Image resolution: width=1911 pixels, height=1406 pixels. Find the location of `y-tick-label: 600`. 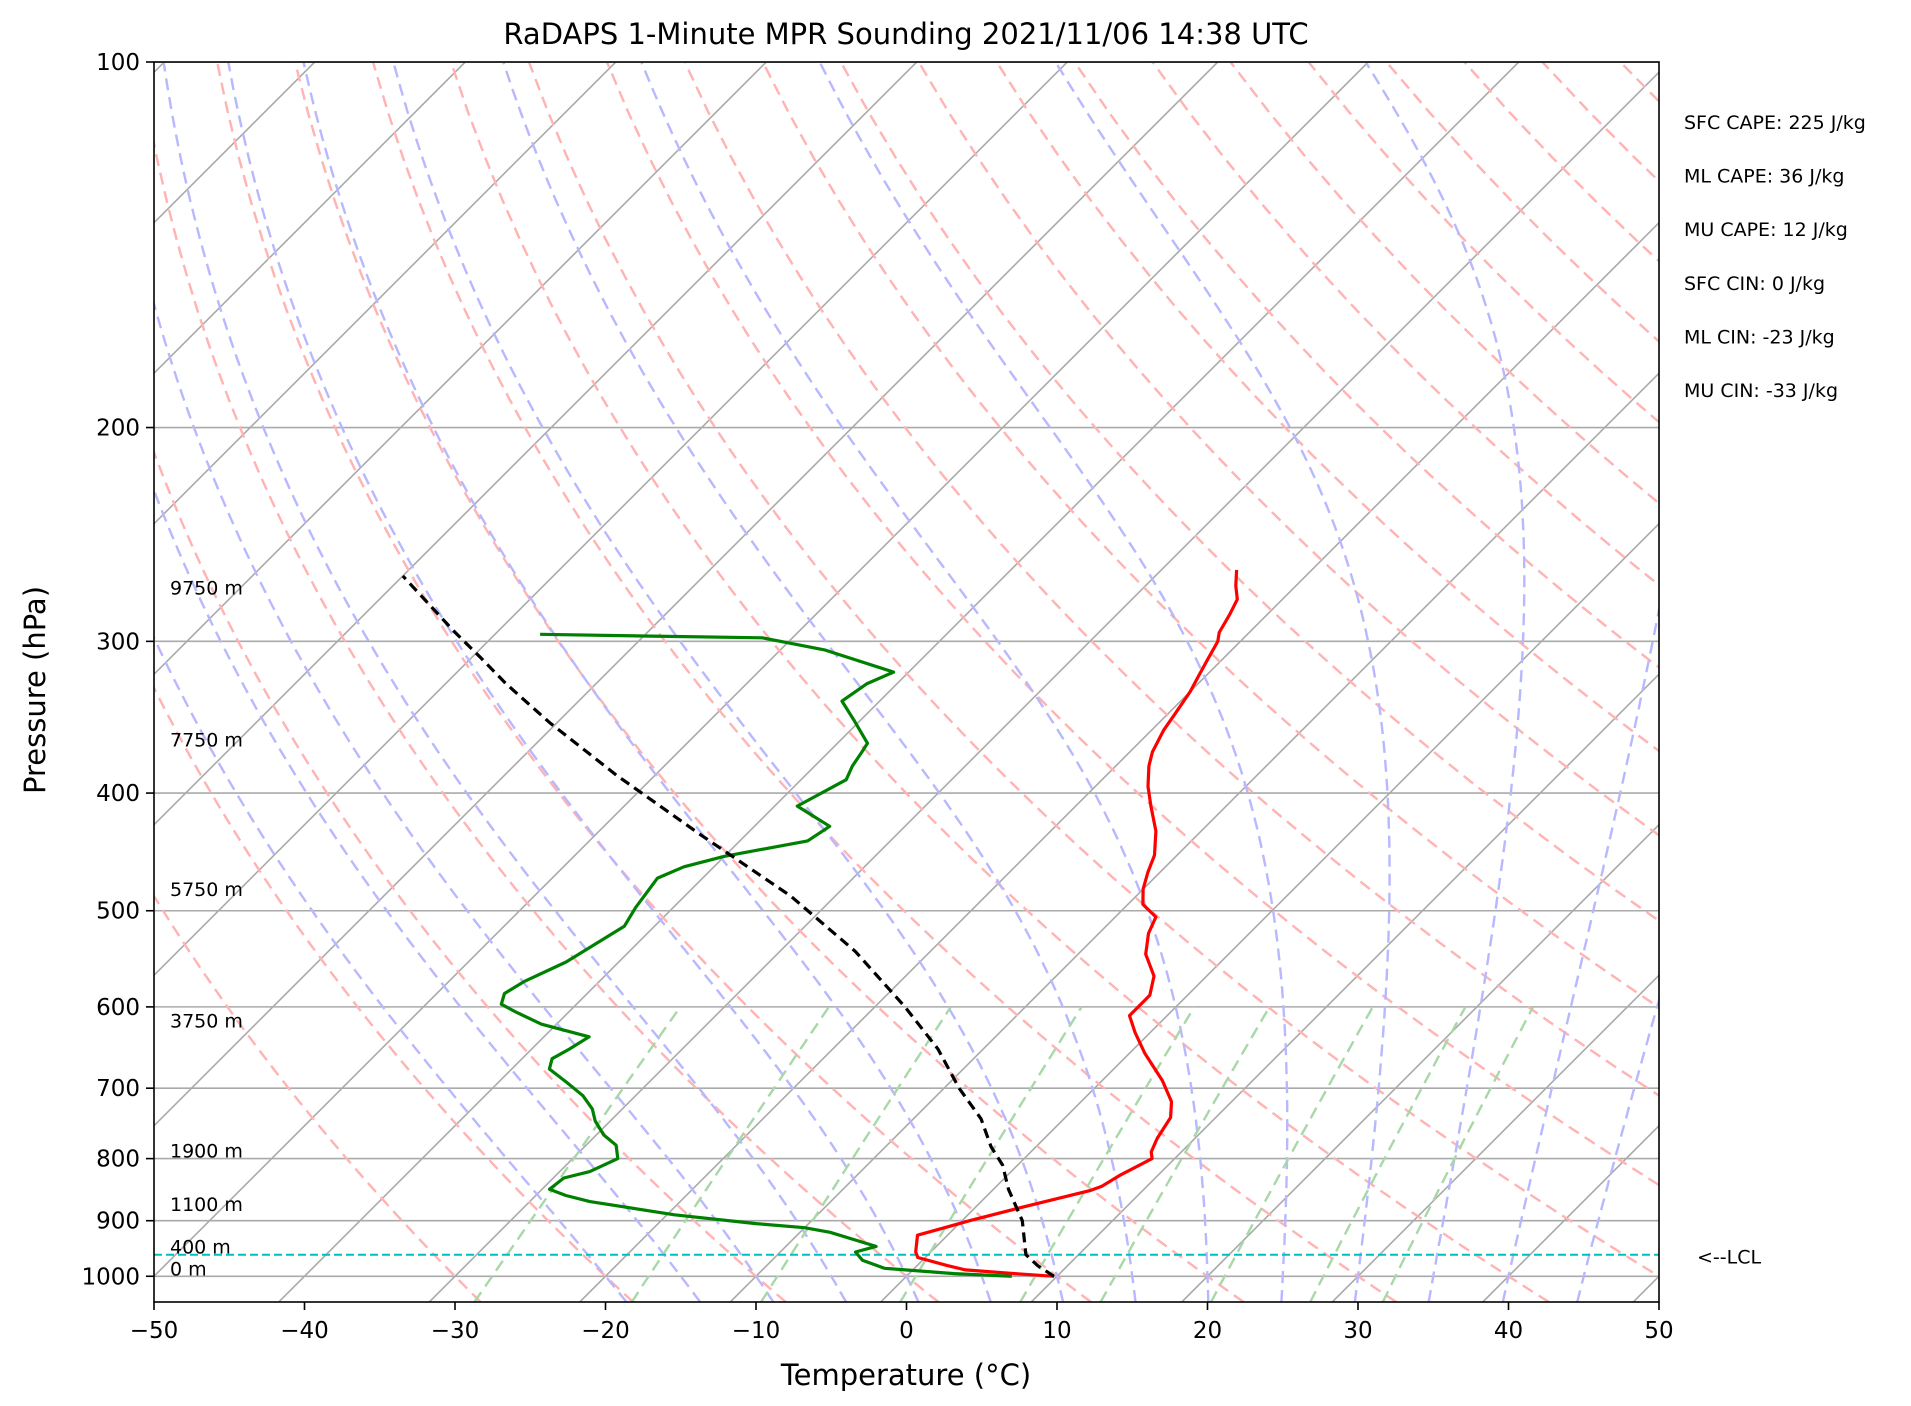

y-tick-label: 600 is located at coordinates (118, 1008).